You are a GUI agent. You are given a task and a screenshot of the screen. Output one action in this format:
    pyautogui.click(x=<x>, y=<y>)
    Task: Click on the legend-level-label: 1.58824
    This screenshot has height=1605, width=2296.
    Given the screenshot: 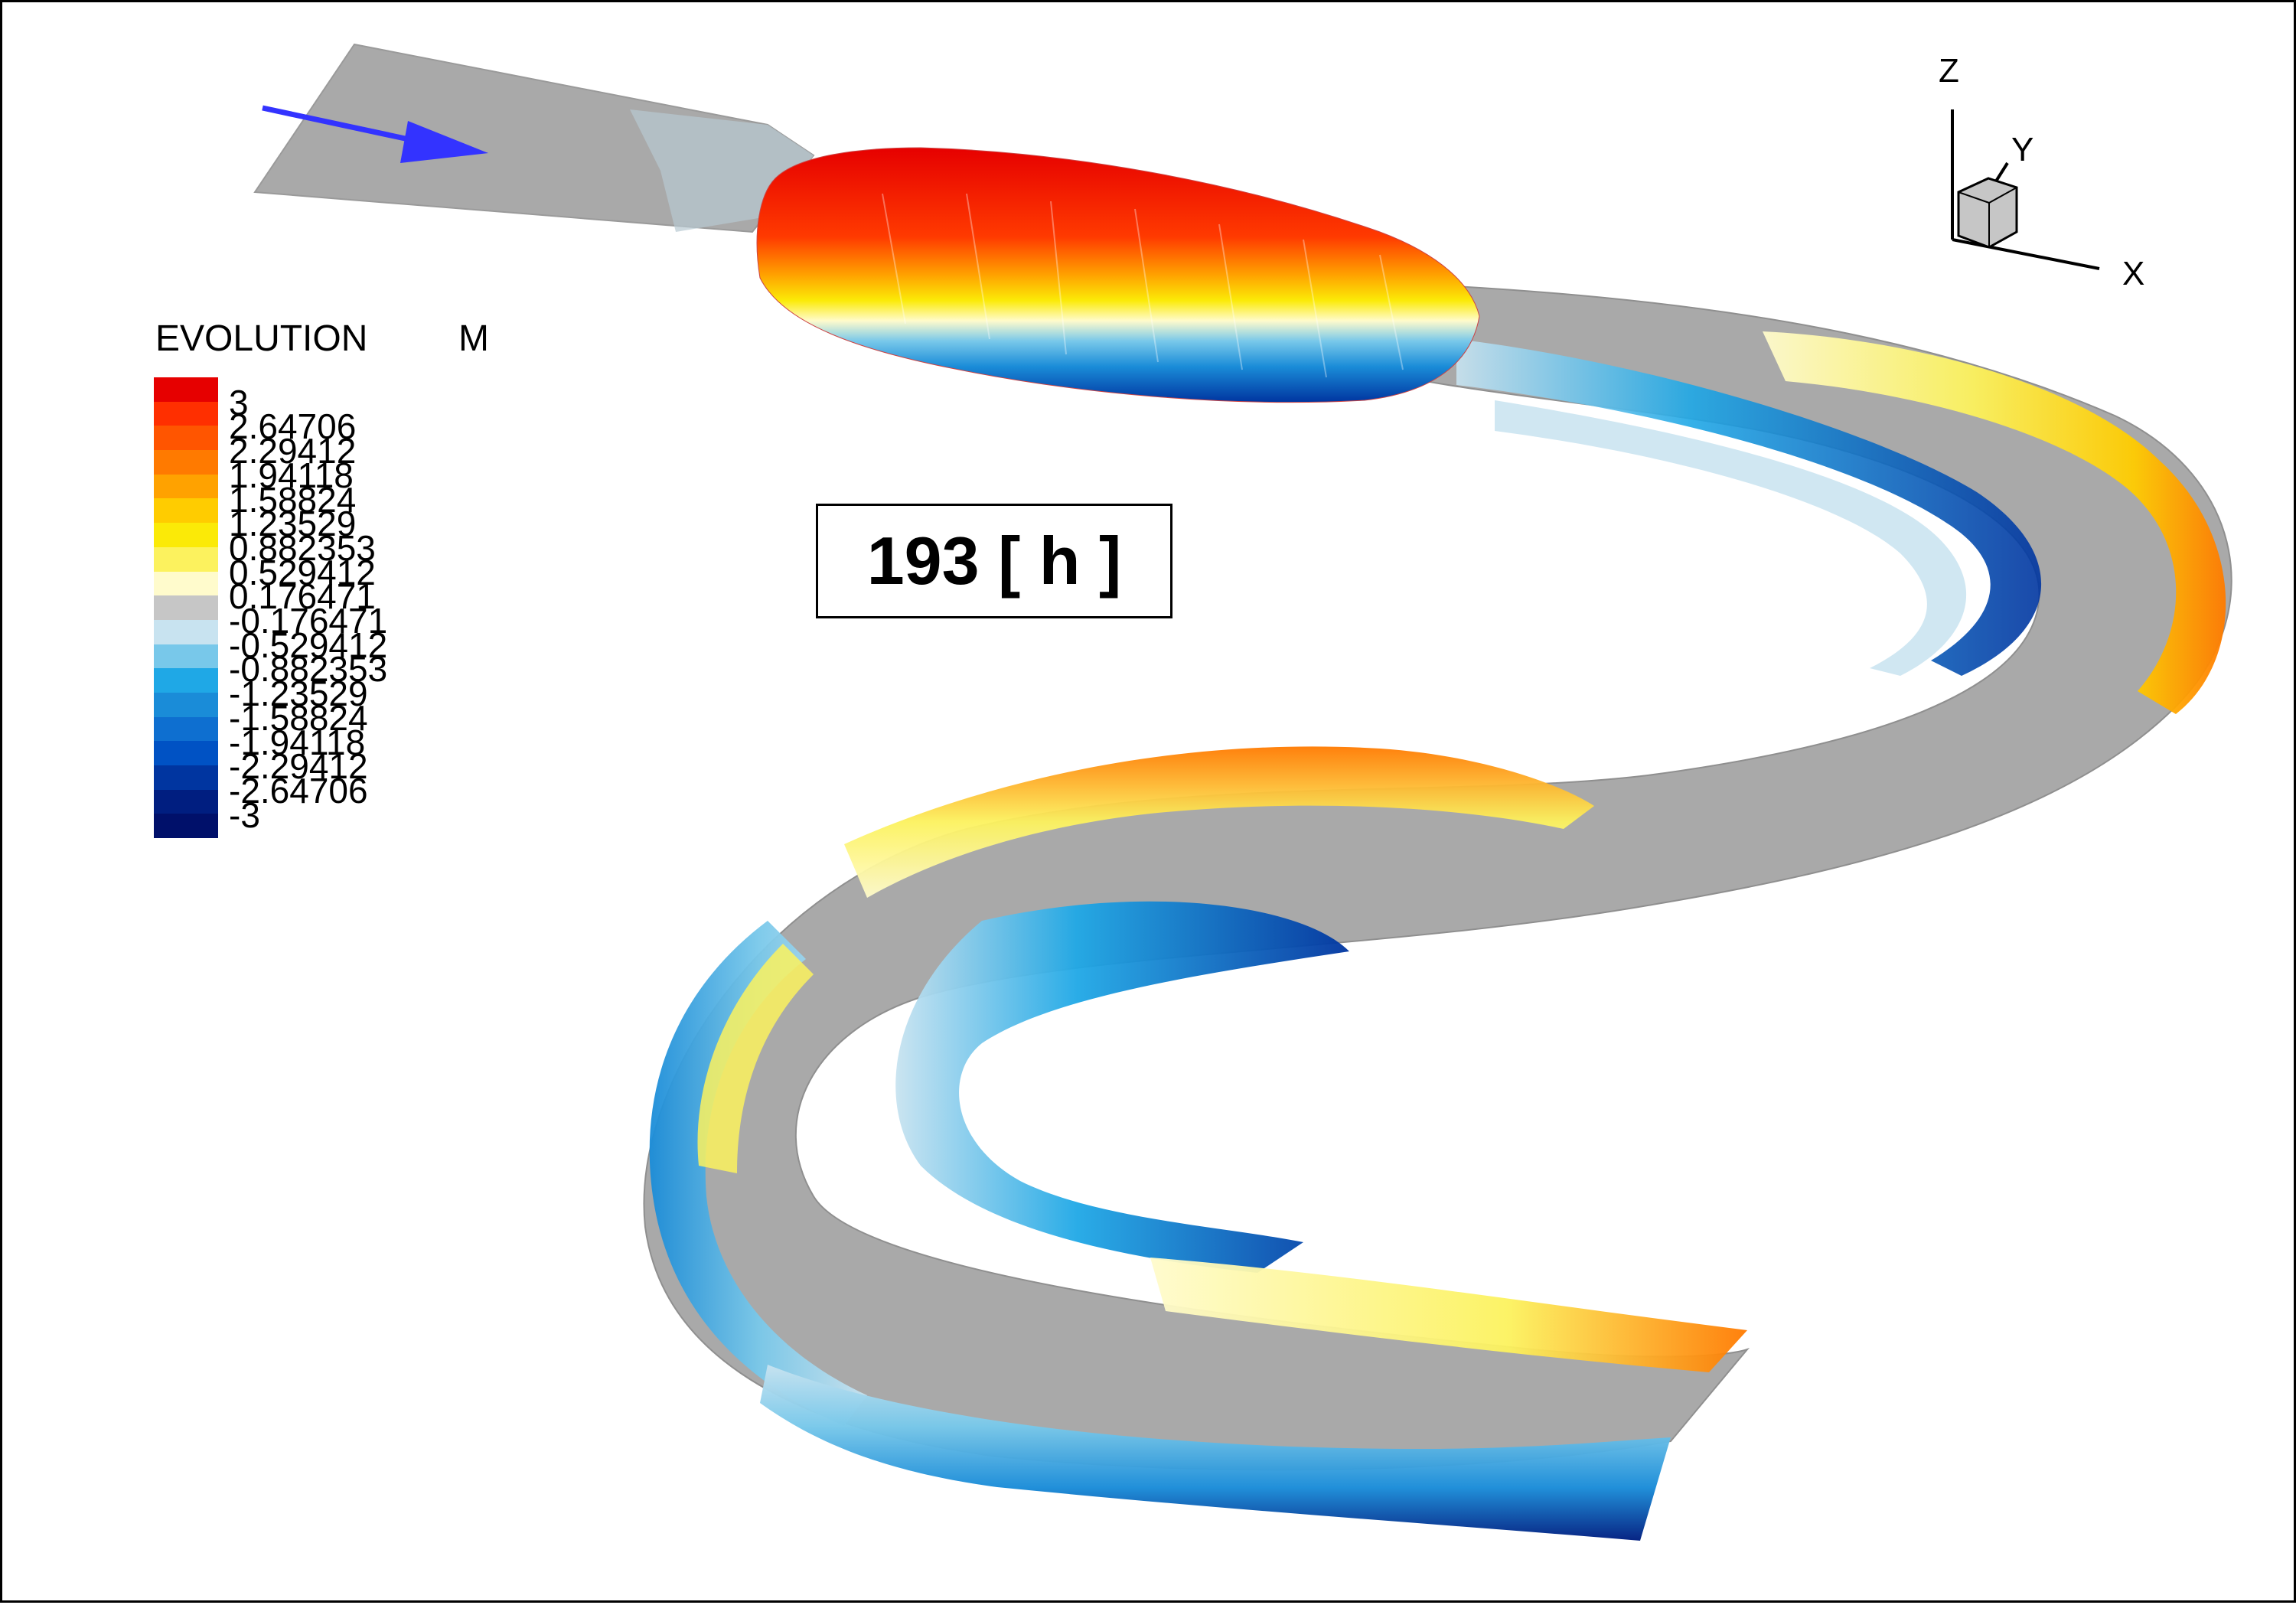 What is the action you would take?
    pyautogui.click(x=293, y=499)
    